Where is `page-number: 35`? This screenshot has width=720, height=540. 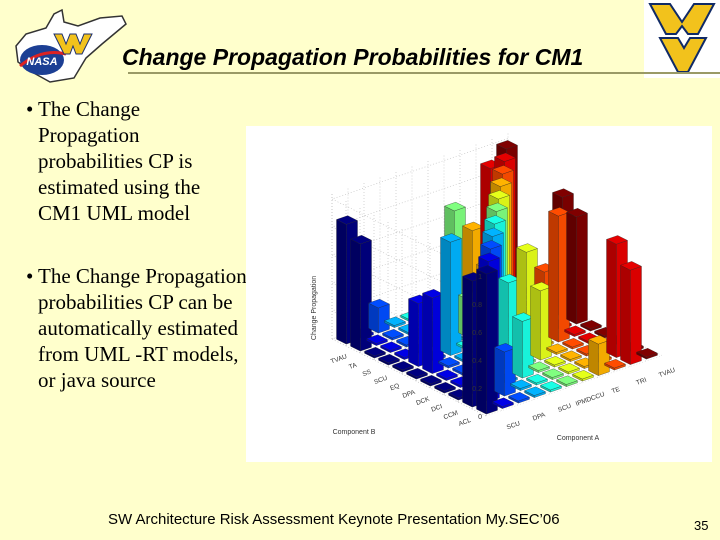 page-number: 35 is located at coordinates (701, 525).